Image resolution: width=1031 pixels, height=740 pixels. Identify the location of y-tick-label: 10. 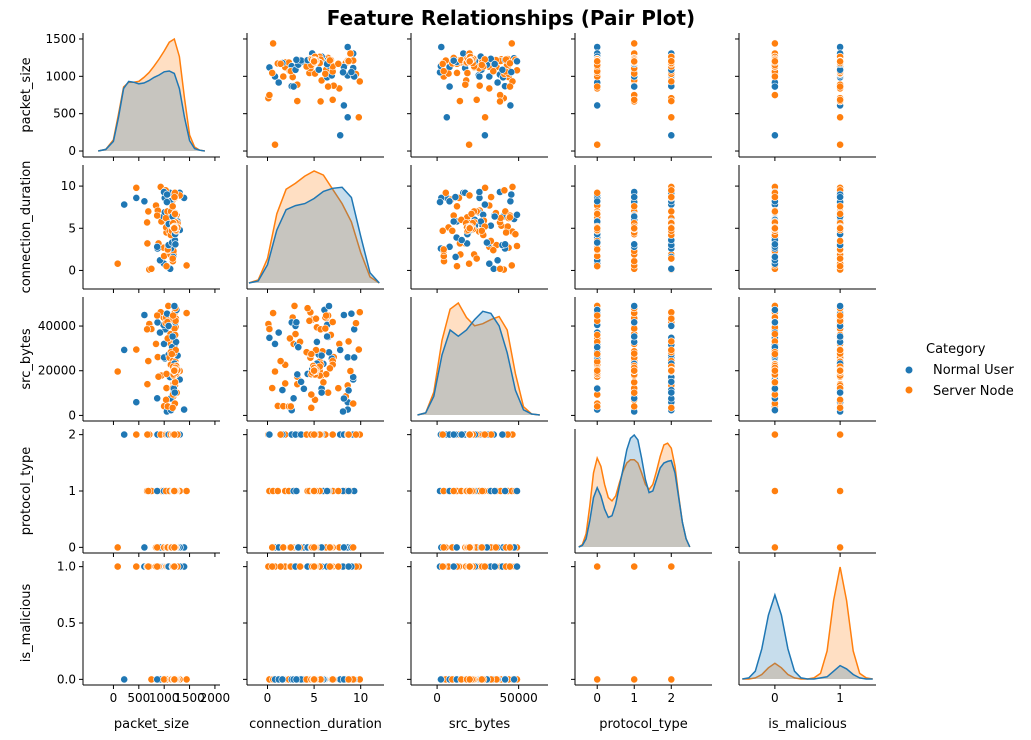
(68, 186).